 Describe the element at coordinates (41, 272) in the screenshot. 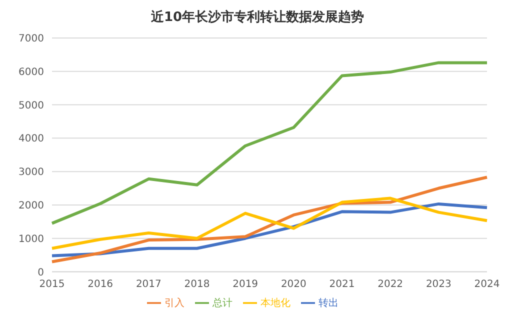

I see `y-tick-label: 0` at that location.